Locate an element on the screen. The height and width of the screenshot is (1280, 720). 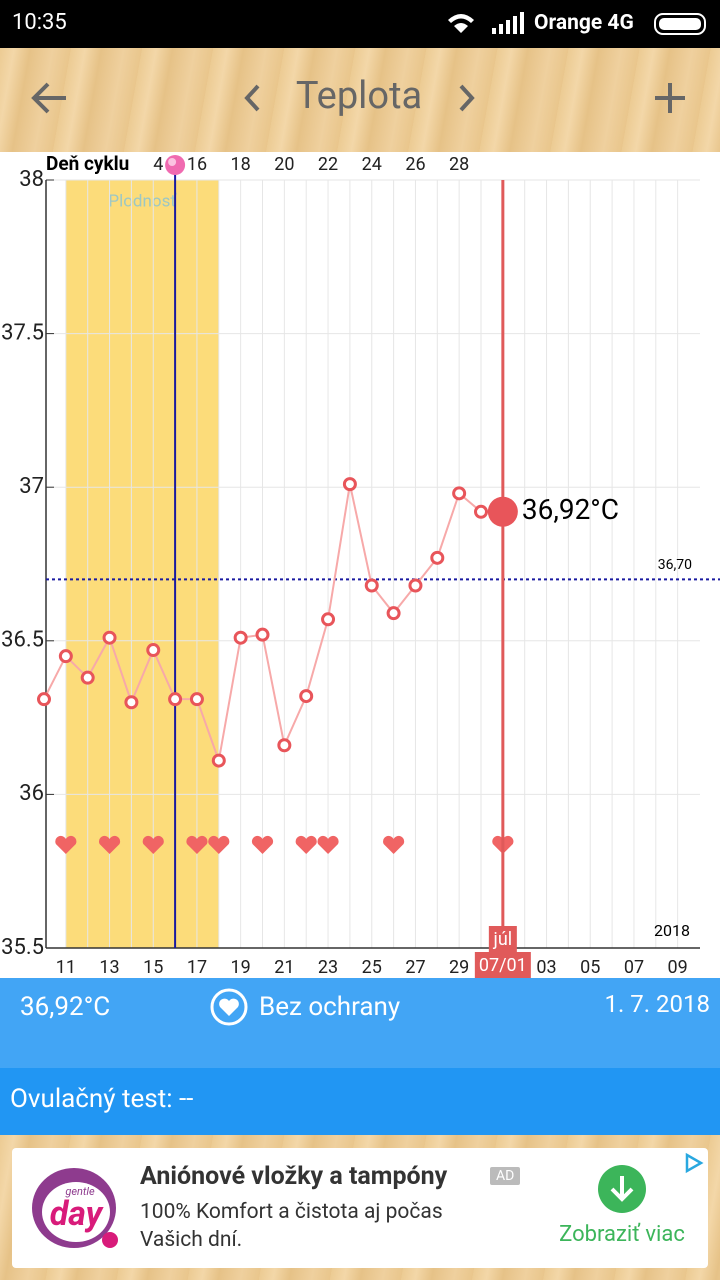
ad-badge: AD is located at coordinates (505, 1176).